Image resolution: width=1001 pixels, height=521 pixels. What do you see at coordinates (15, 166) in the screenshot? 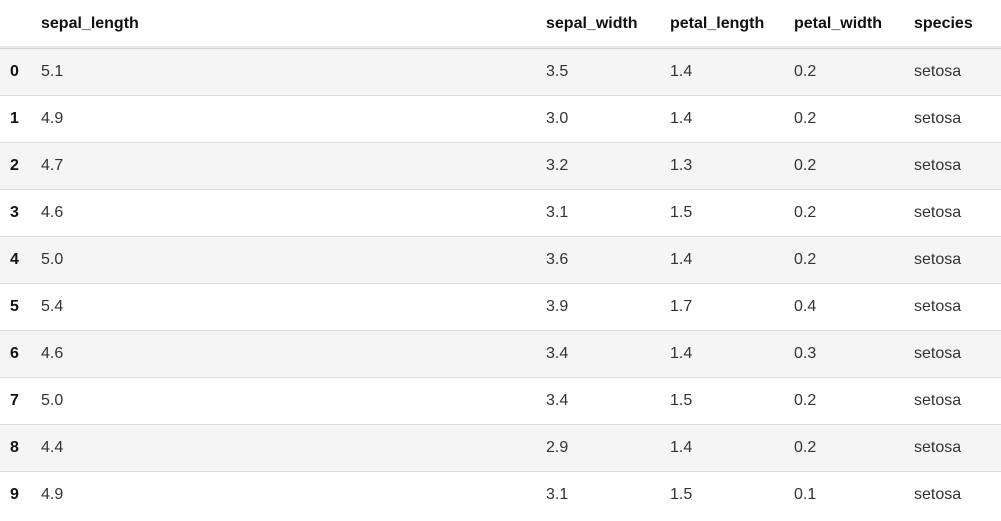
I see `row-index: 2` at bounding box center [15, 166].